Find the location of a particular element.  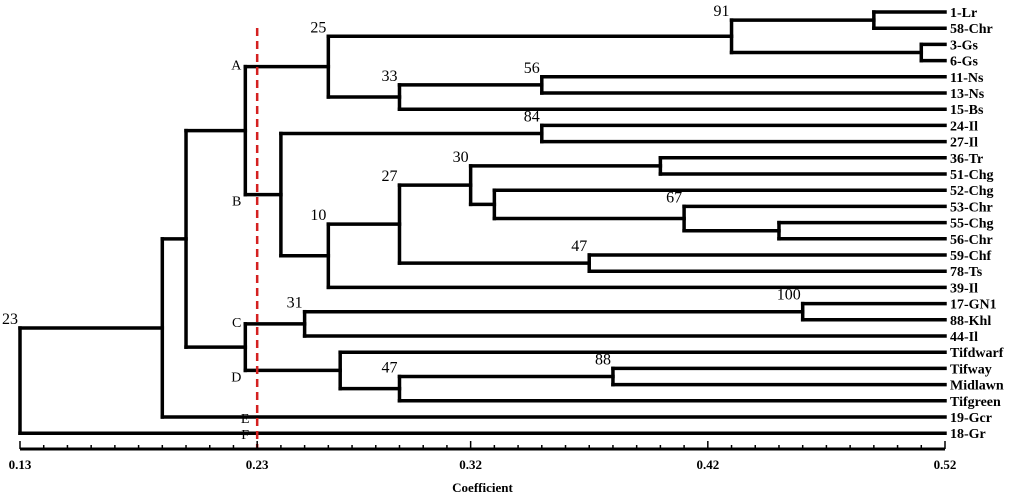

support-value: 27 is located at coordinates (389, 176).